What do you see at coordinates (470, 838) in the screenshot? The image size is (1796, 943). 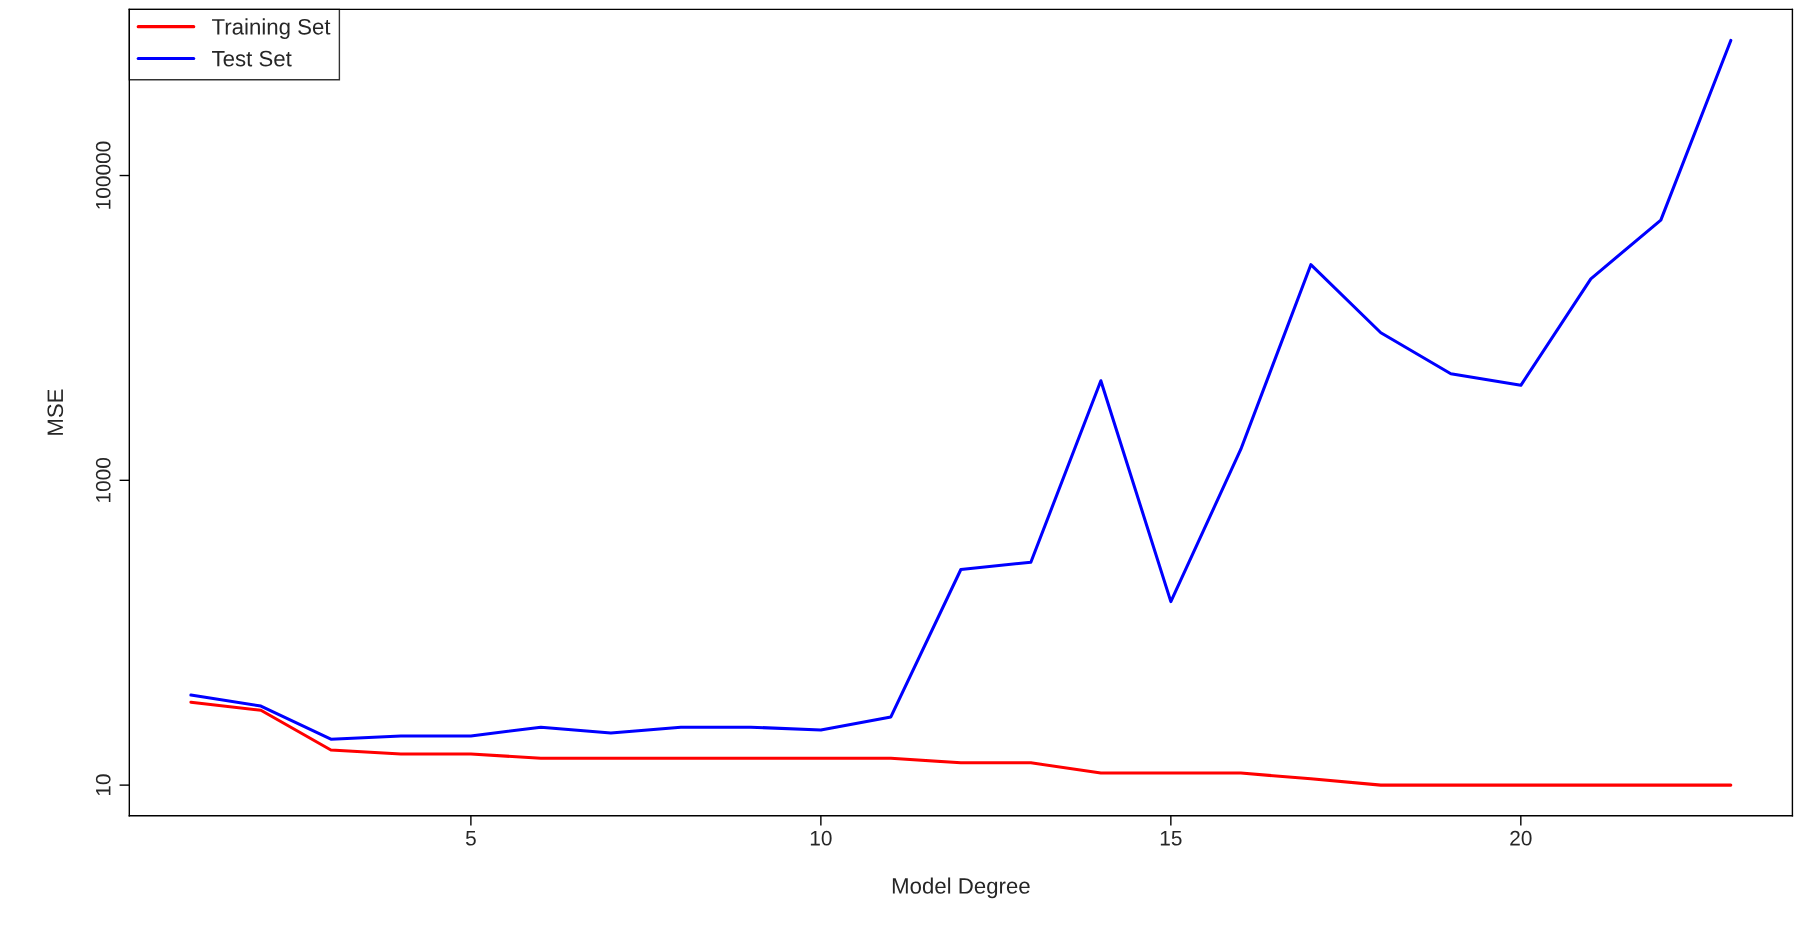 I see `x-tick-label: 5` at bounding box center [470, 838].